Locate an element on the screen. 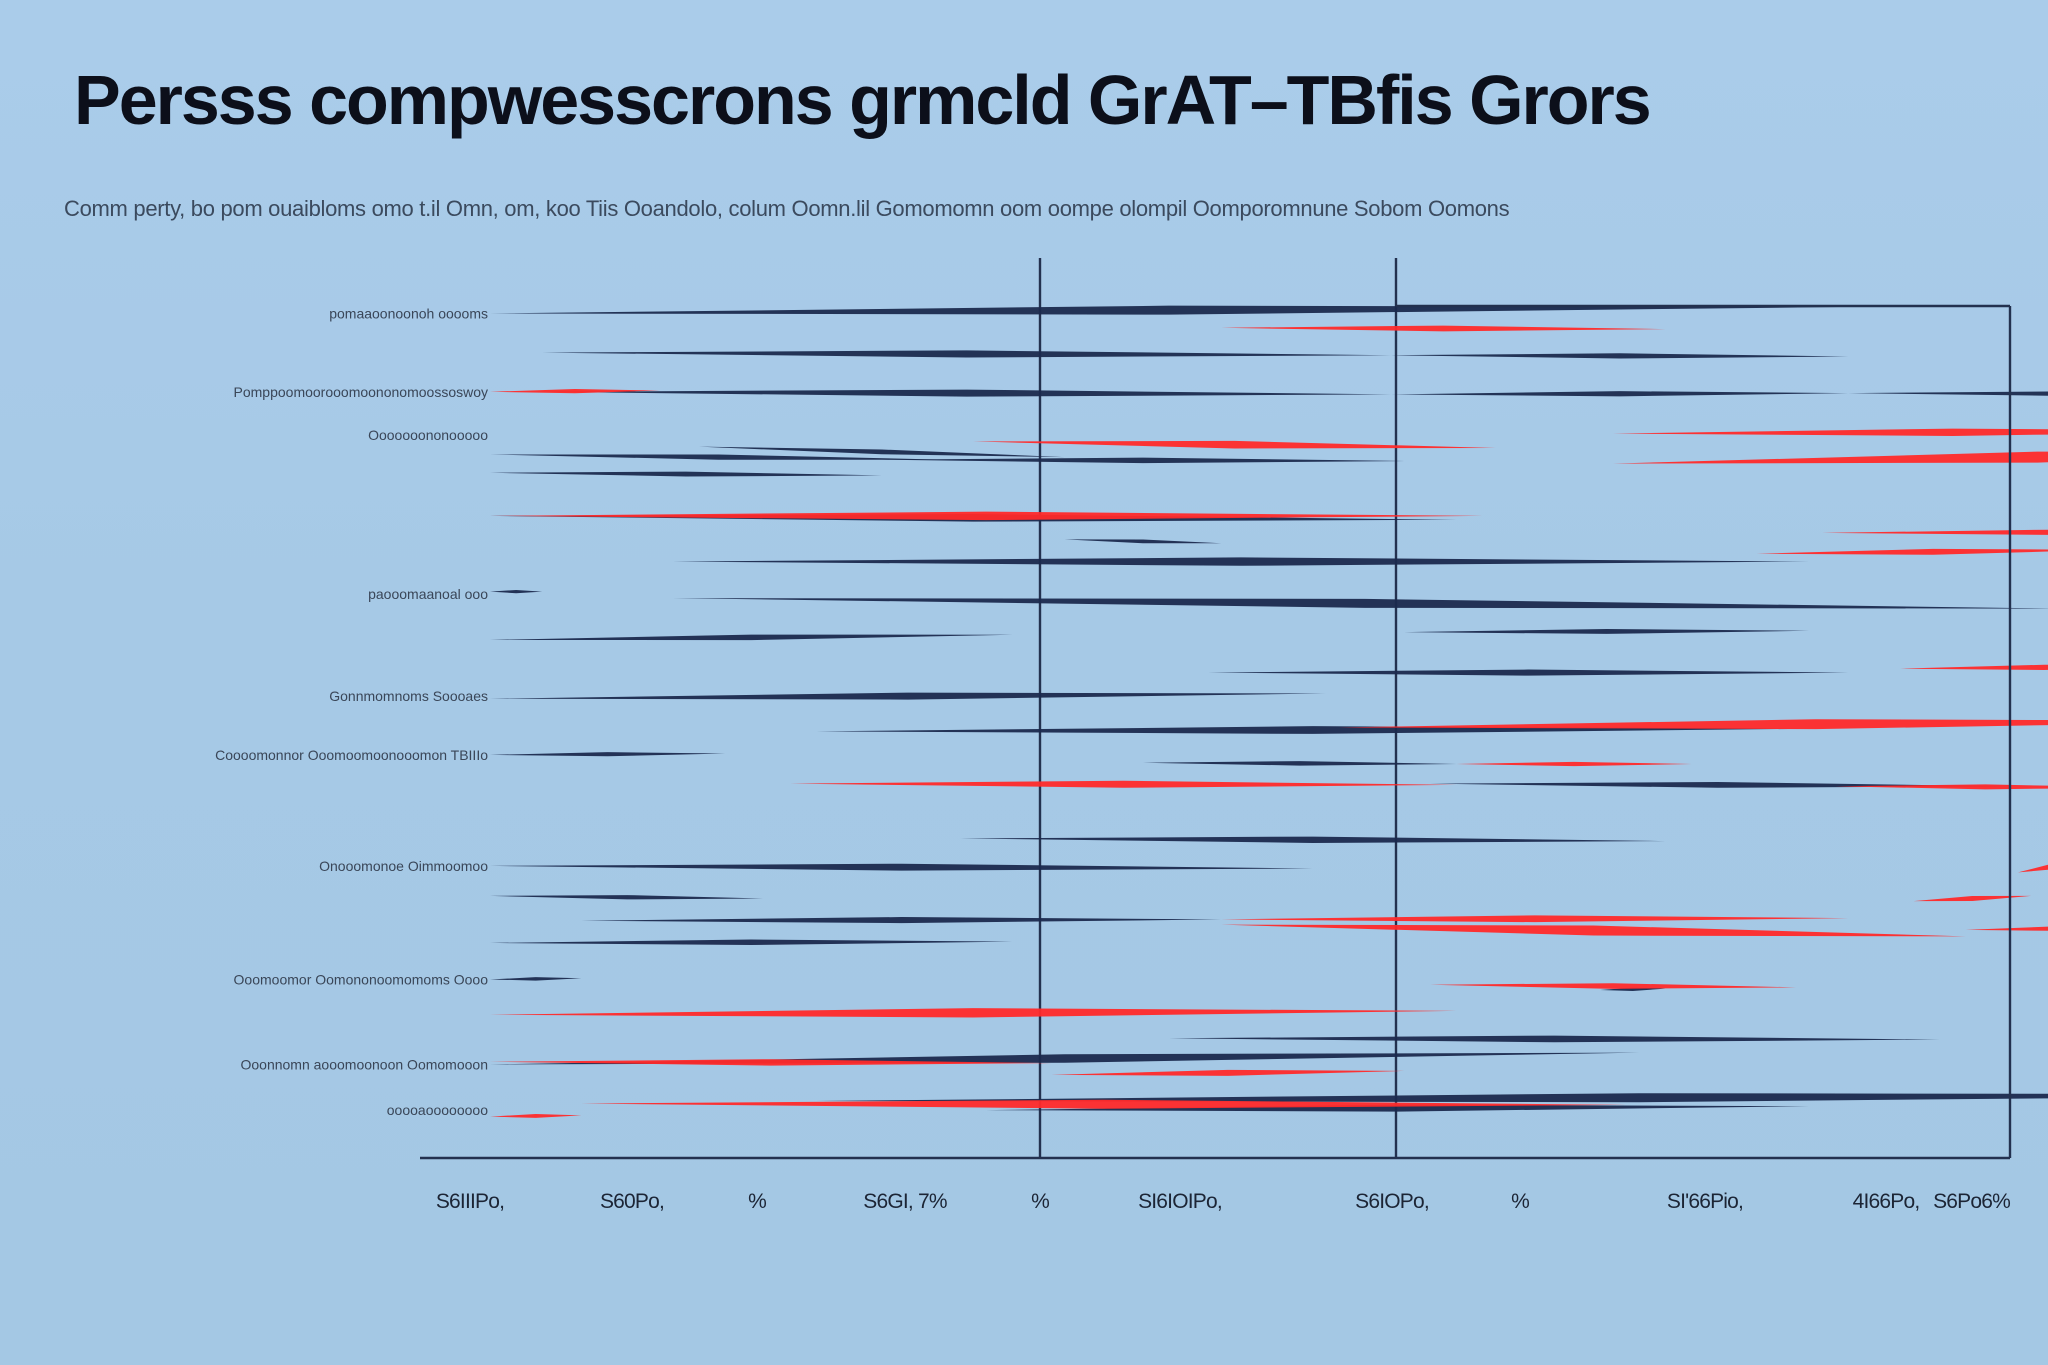 This screenshot has height=1365, width=2048. x-tick-label: S6IIIPo, is located at coordinates (470, 1201).